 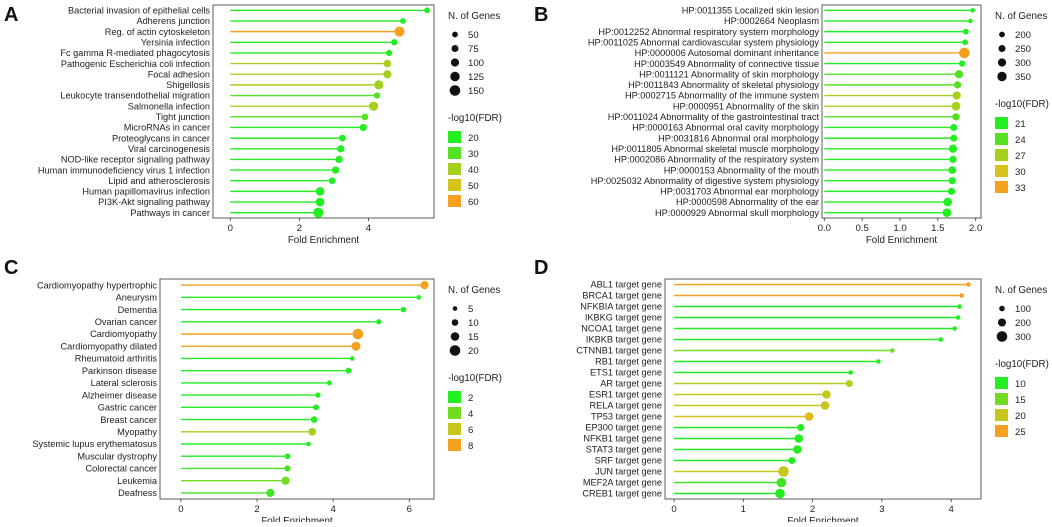 I want to click on size-legend-label: 20, so click(x=473, y=351).